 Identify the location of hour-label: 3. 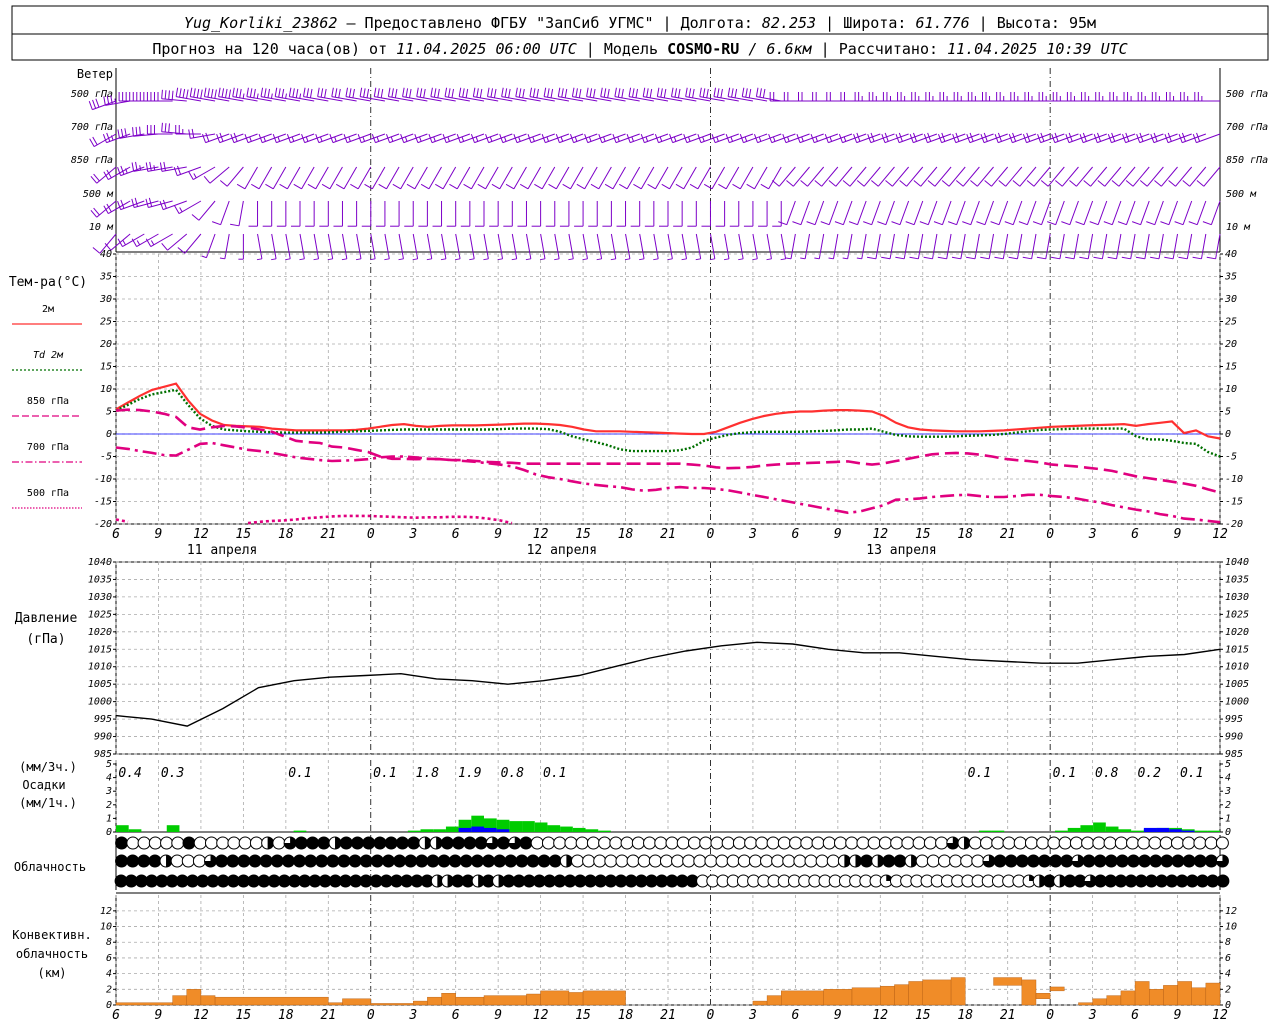
(412, 1015).